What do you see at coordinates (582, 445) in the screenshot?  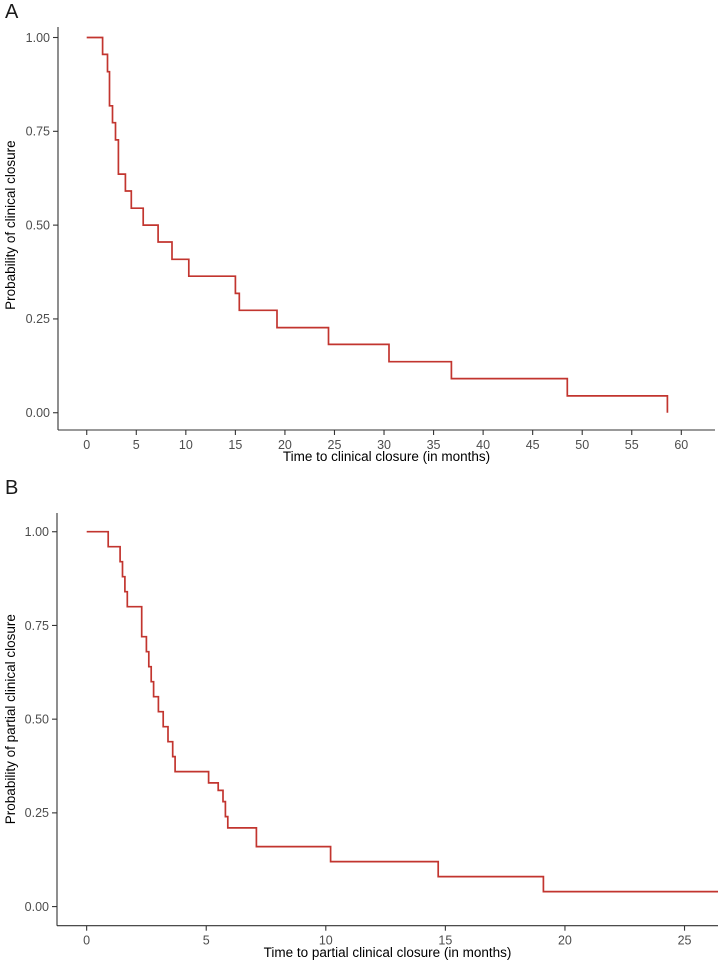 I see `x-tick-label: 50` at bounding box center [582, 445].